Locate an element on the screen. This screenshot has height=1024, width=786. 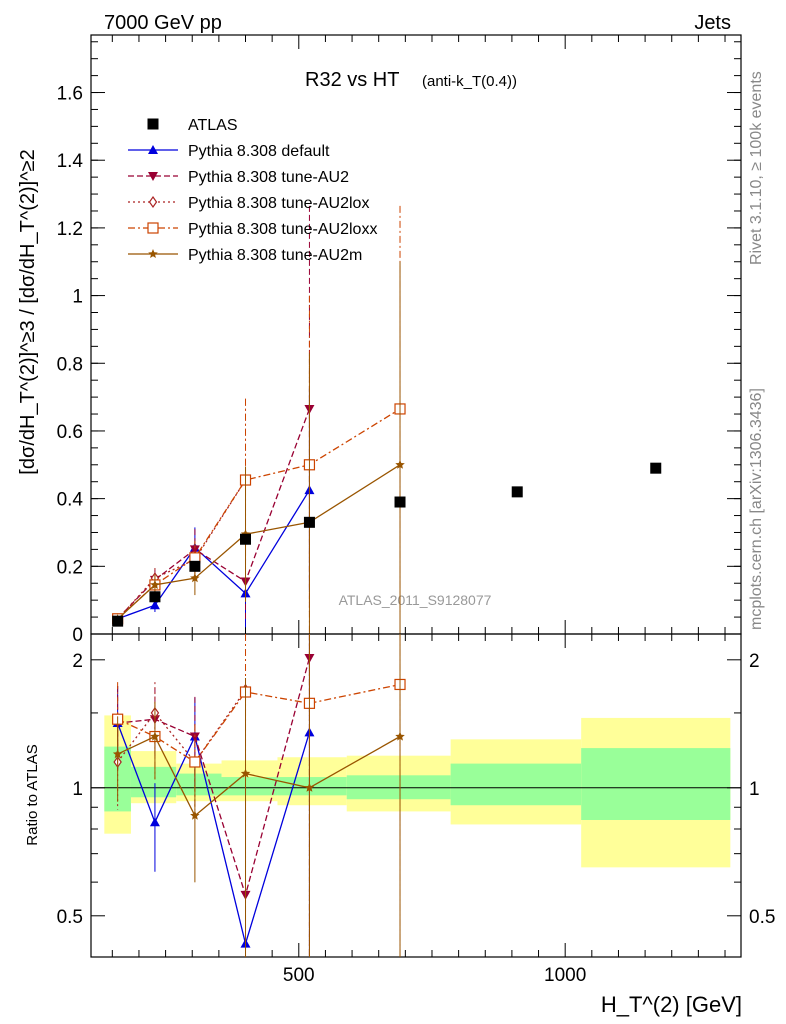
legend-item: Pythia 8.308 tune-AU2lox is located at coordinates (248, 203).